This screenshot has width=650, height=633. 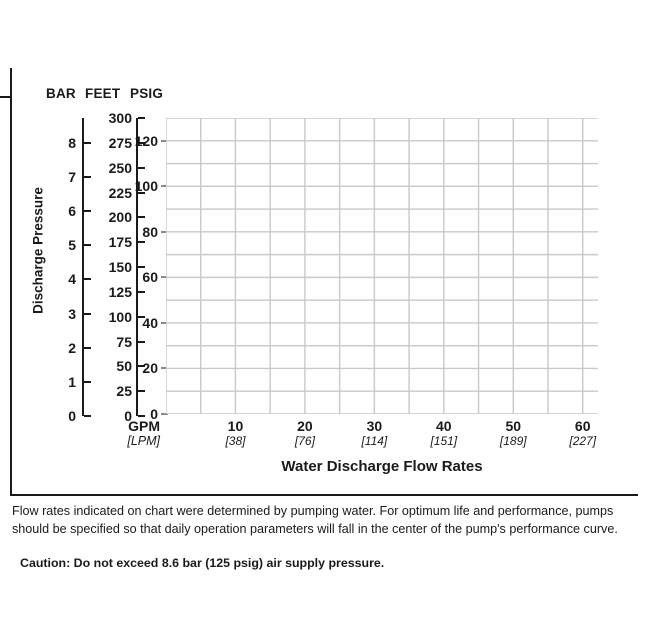 I want to click on bar-tick-label: 3, so click(x=72, y=313).